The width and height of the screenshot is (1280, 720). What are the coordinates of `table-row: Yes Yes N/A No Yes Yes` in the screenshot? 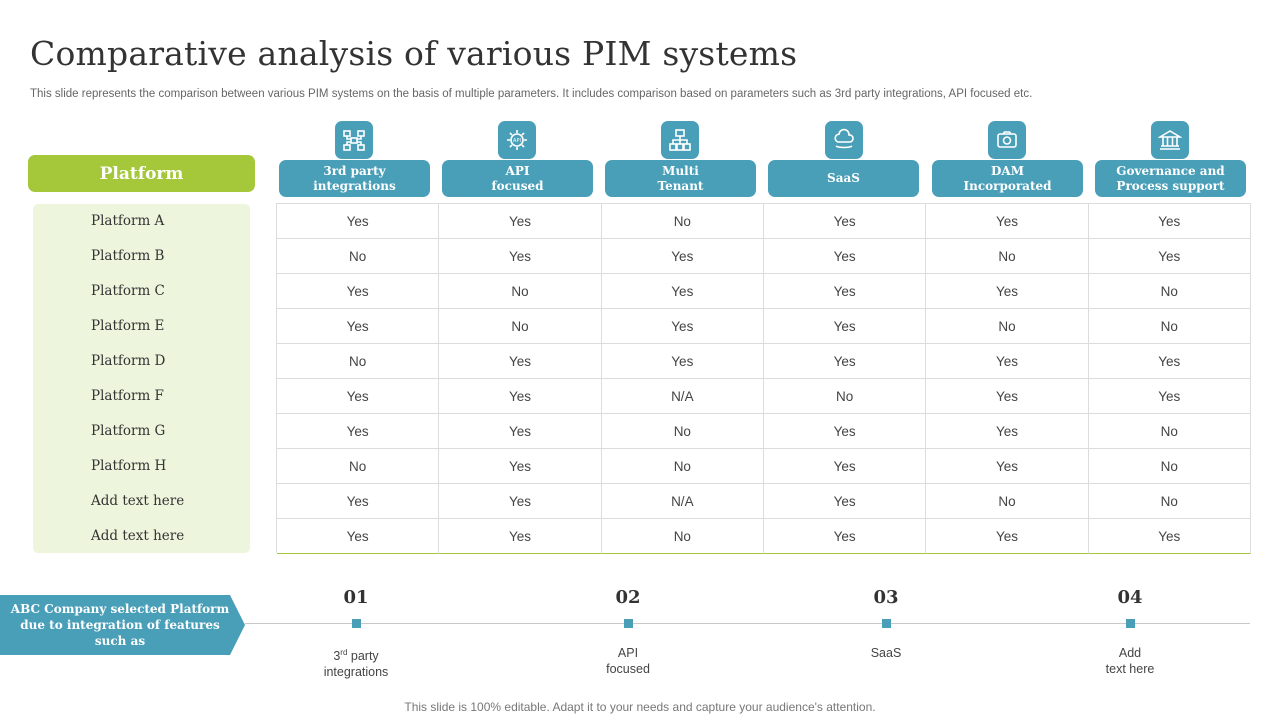 It's located at (764, 396).